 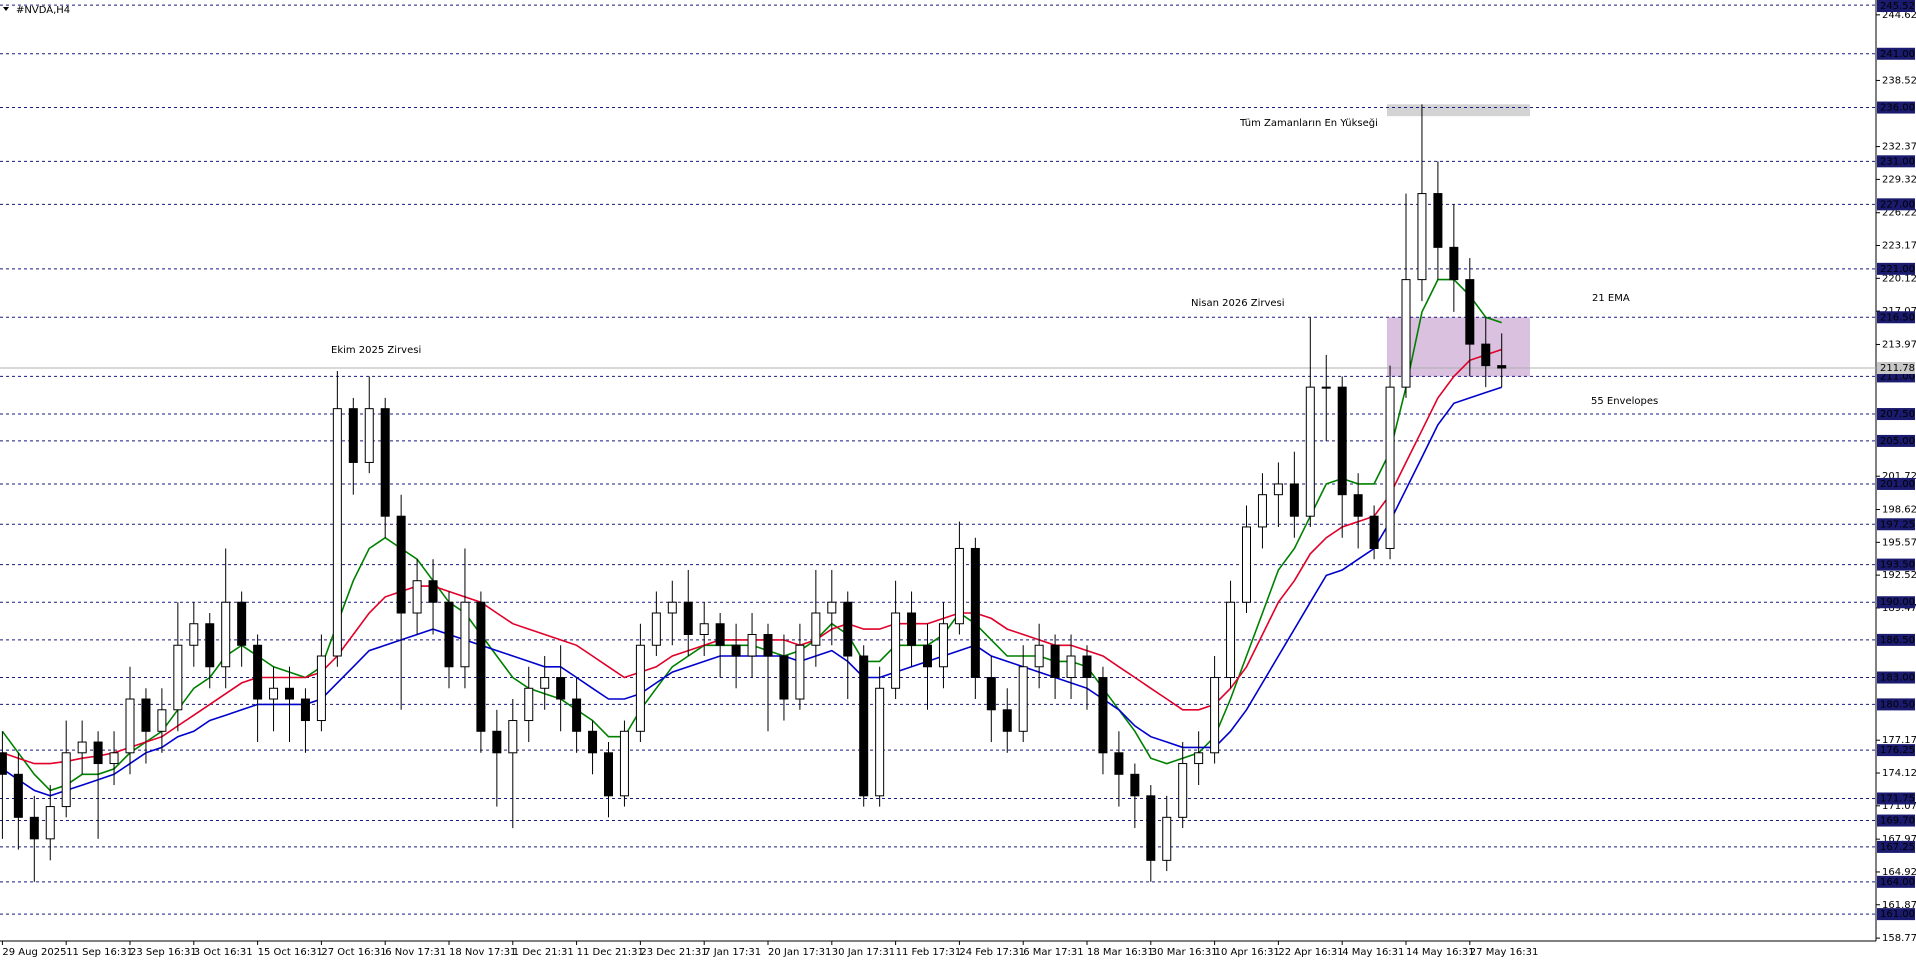 What do you see at coordinates (1897, 678) in the screenshot?
I see `level-label: 183.00` at bounding box center [1897, 678].